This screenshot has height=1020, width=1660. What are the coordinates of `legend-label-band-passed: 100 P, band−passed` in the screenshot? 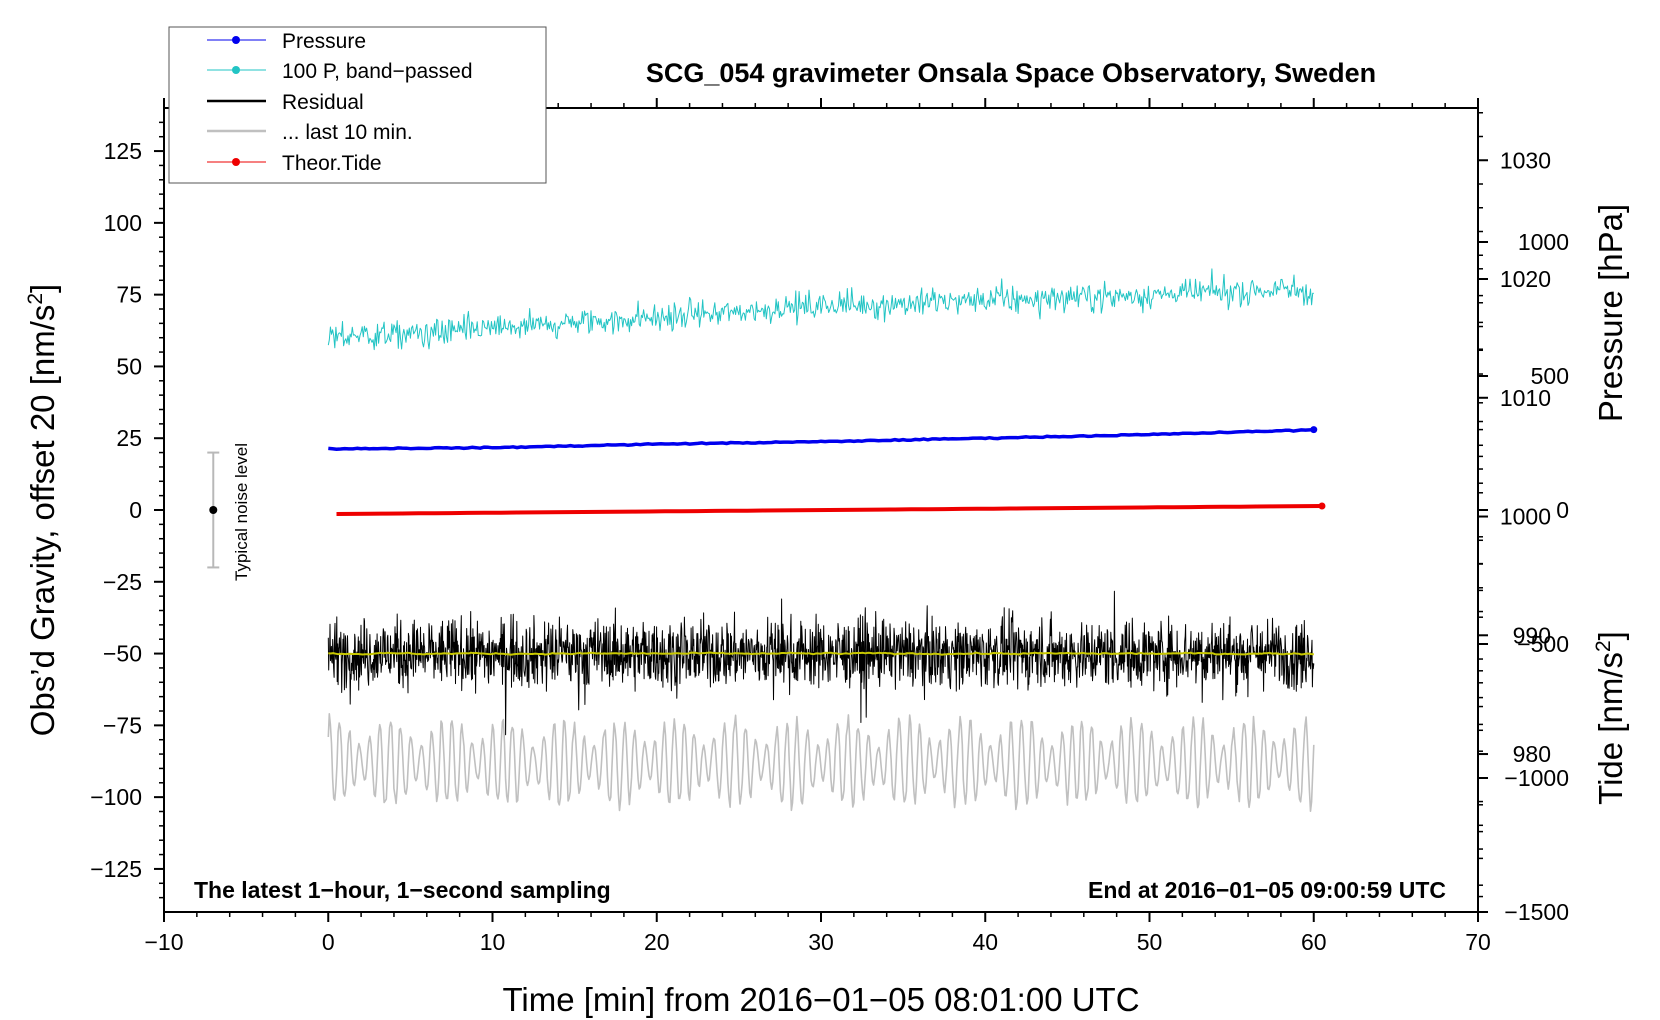 It's located at (377, 71).